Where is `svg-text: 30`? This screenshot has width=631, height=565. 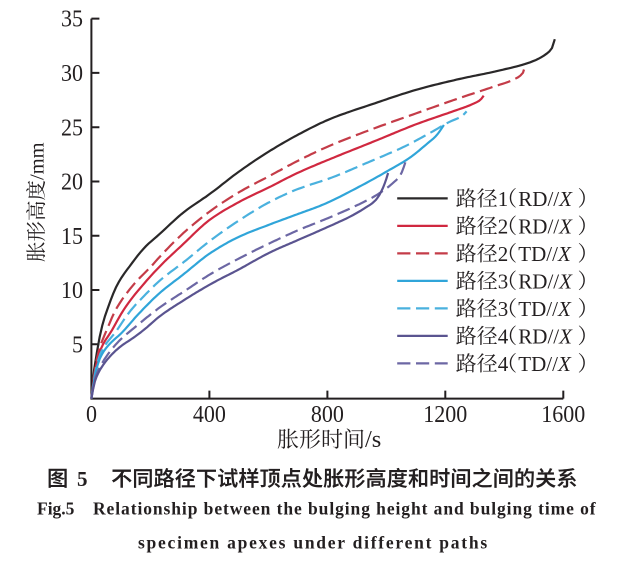
svg-text: 30 is located at coordinates (72, 73).